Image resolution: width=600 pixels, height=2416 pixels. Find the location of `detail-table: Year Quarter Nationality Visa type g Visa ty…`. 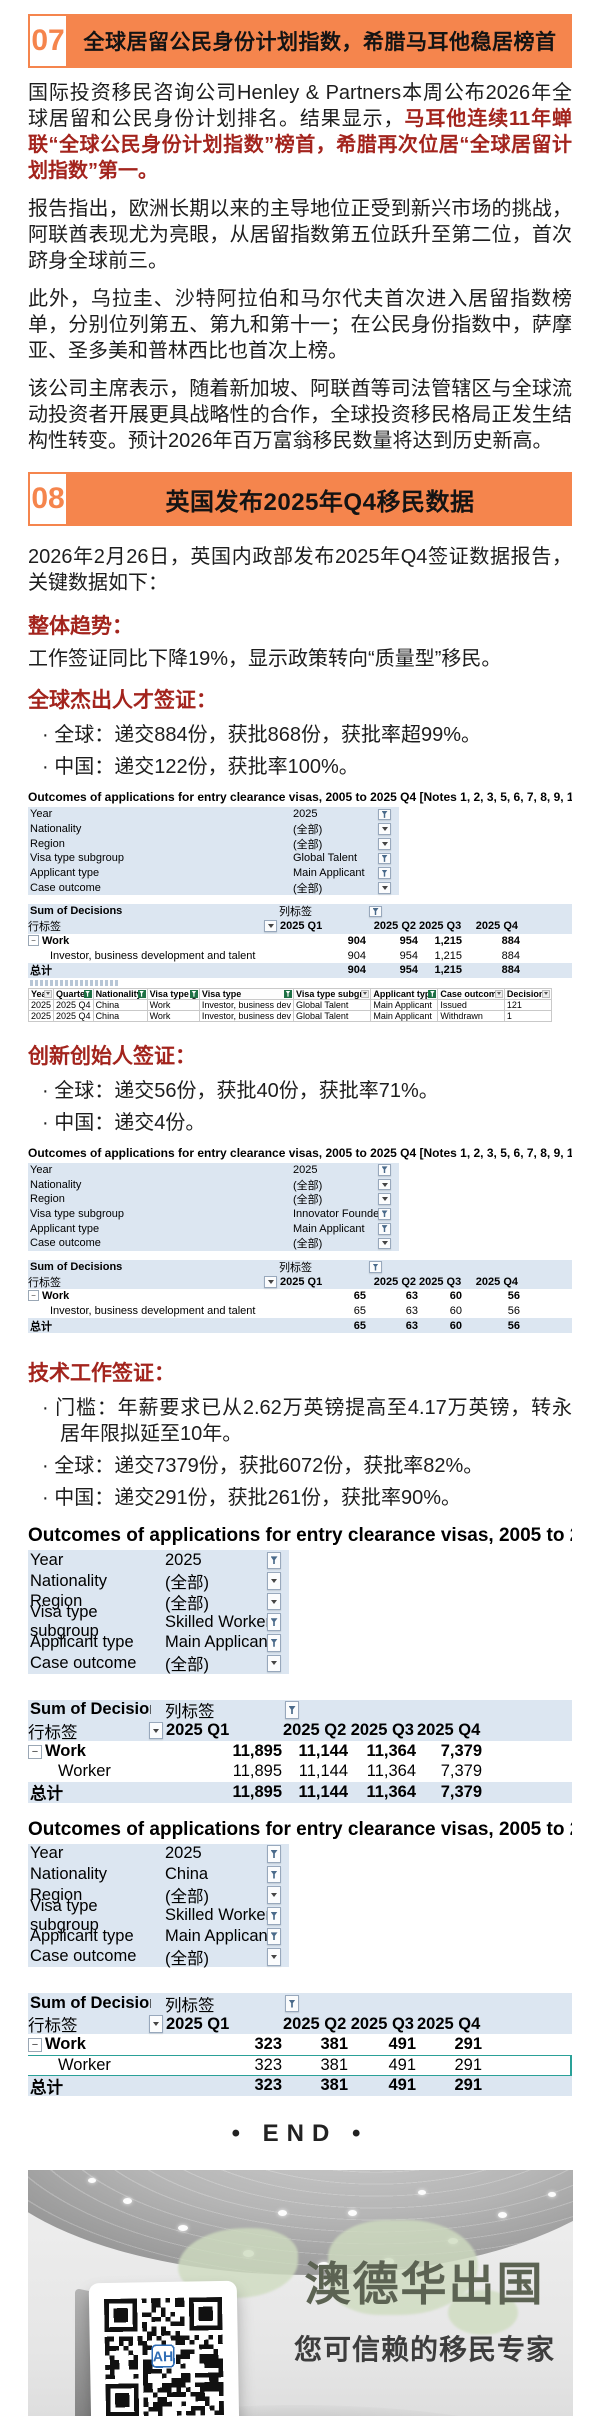

detail-table: Year Quarter Nationality Visa type g Visa ty… is located at coordinates (290, 1004).